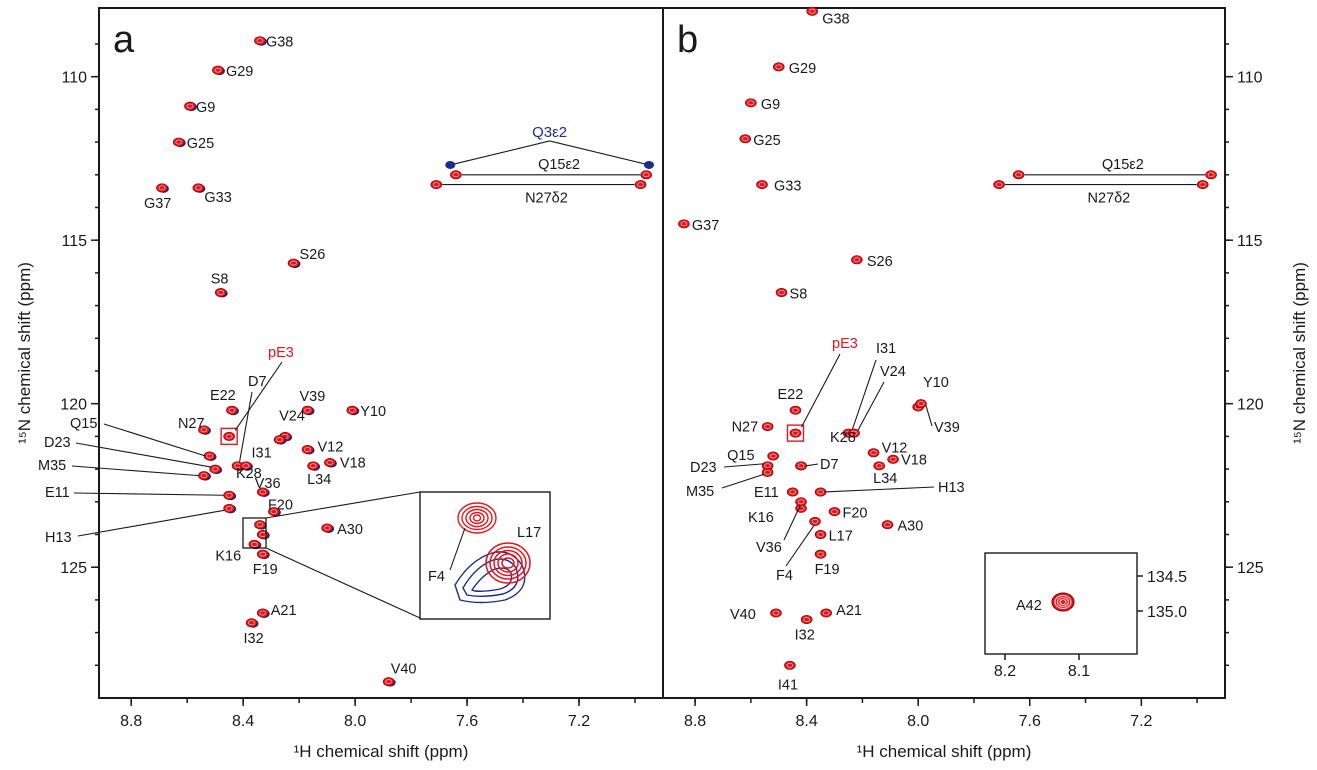 The width and height of the screenshot is (1317, 770). What do you see at coordinates (215, 469) in the screenshot?
I see `peak-D23` at bounding box center [215, 469].